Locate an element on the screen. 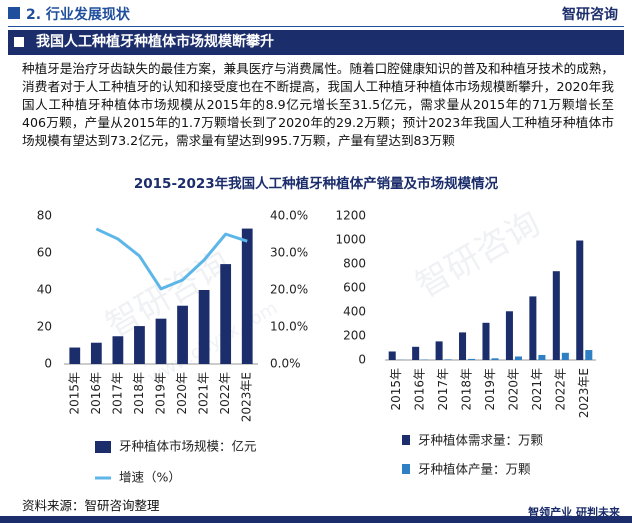 This screenshot has width=632, height=523. y-tick-label: 40 is located at coordinates (44, 290).